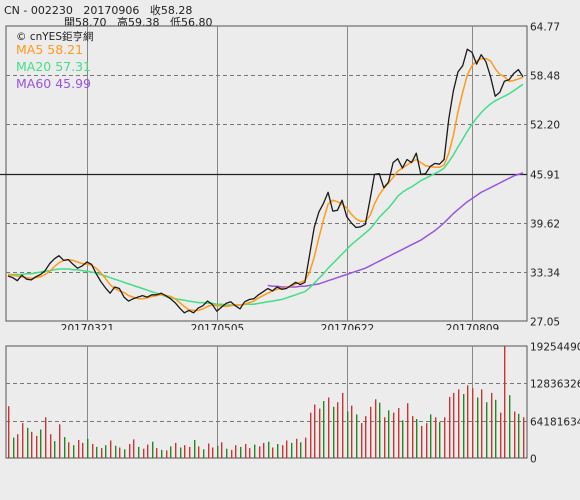 Image resolution: width=580 pixels, height=500 pixels. I want to click on ma5-legend: MA5 58.21, so click(50, 49).